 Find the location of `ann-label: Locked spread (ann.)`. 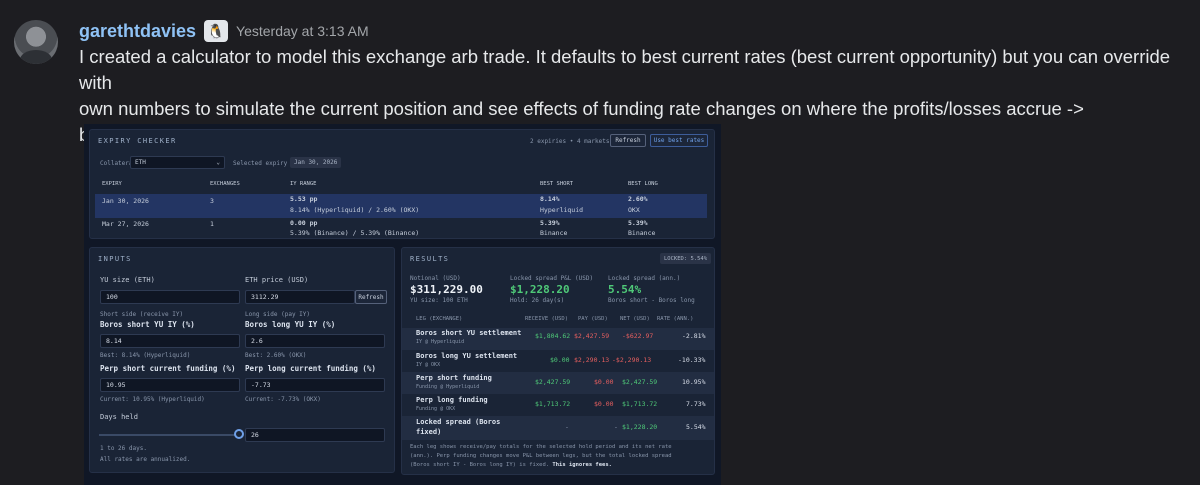

ann-label: Locked spread (ann.) is located at coordinates (644, 278).